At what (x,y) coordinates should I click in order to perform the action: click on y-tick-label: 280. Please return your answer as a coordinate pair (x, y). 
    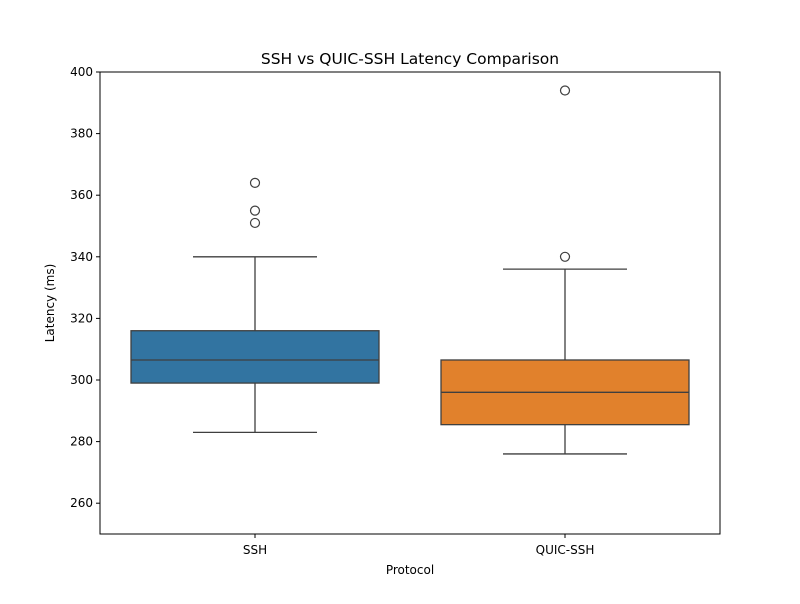
    Looking at the image, I should click on (81, 442).